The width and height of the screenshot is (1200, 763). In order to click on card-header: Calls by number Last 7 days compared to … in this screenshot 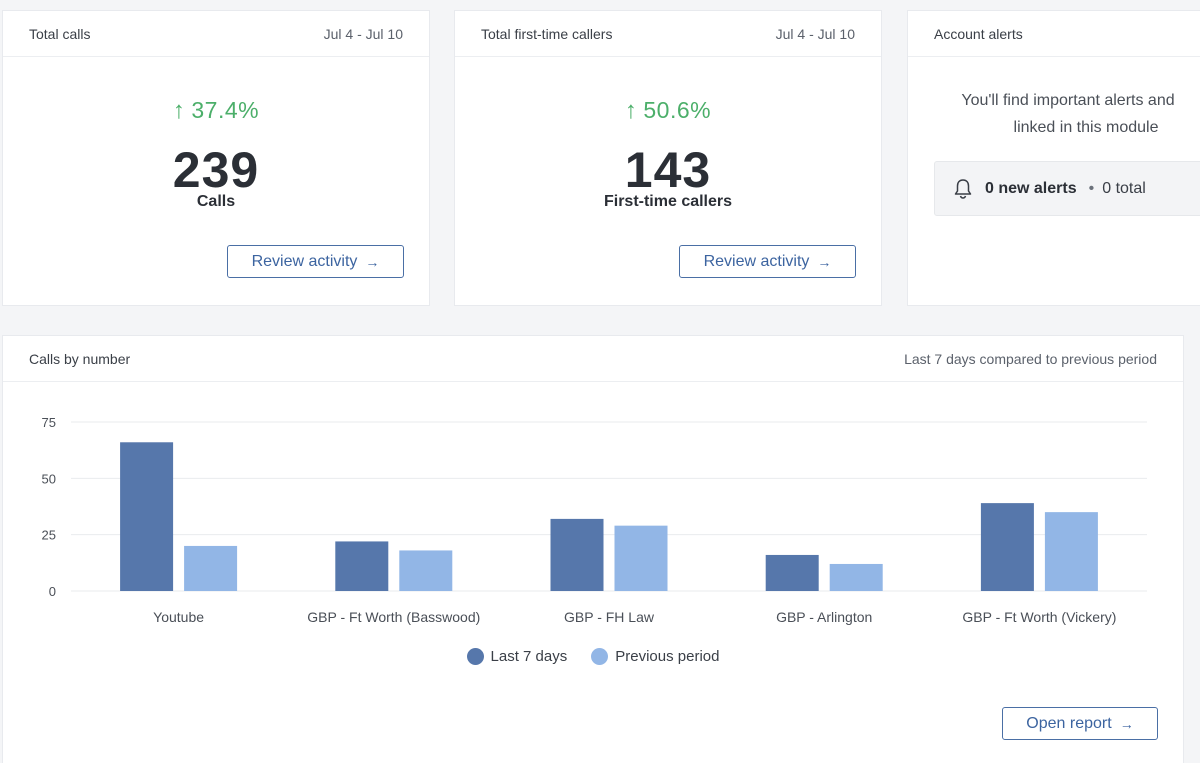, I will do `click(593, 359)`.